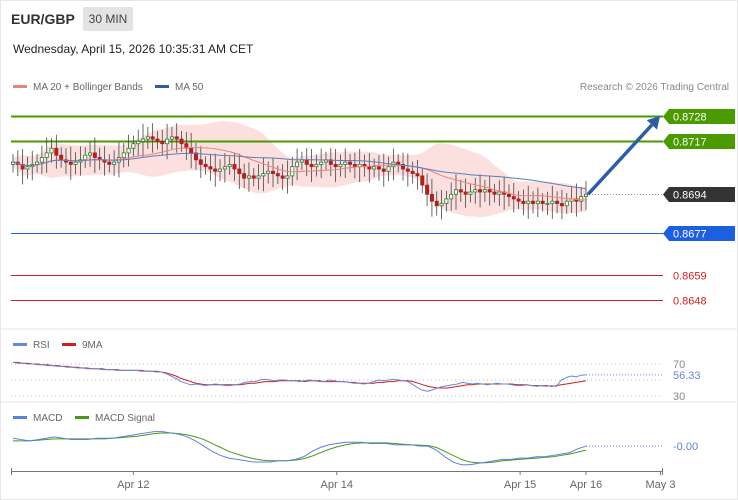 This screenshot has width=738, height=500. Describe the element at coordinates (69, 344) in the screenshot. I see `legend-rsi-ma-swatch` at that location.